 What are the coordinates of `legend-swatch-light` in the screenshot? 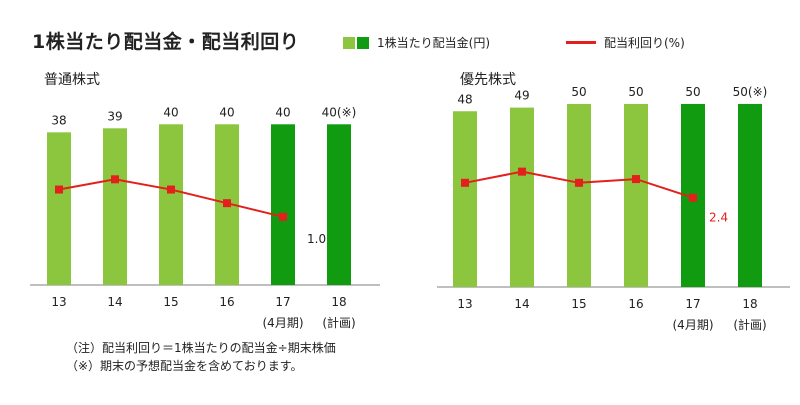 It's located at (349, 42).